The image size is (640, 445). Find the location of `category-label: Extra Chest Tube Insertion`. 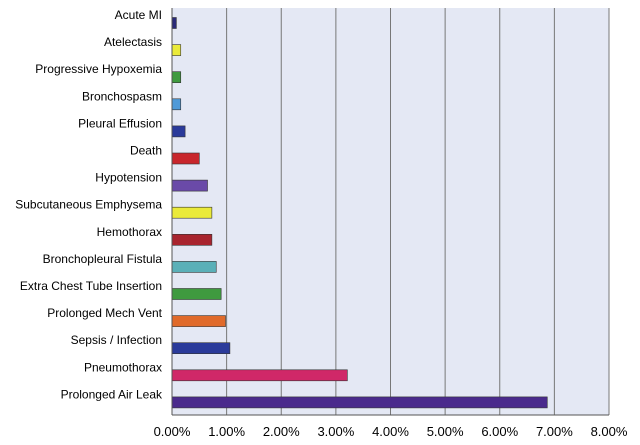

category-label: Extra Chest Tube Insertion is located at coordinates (91, 286).